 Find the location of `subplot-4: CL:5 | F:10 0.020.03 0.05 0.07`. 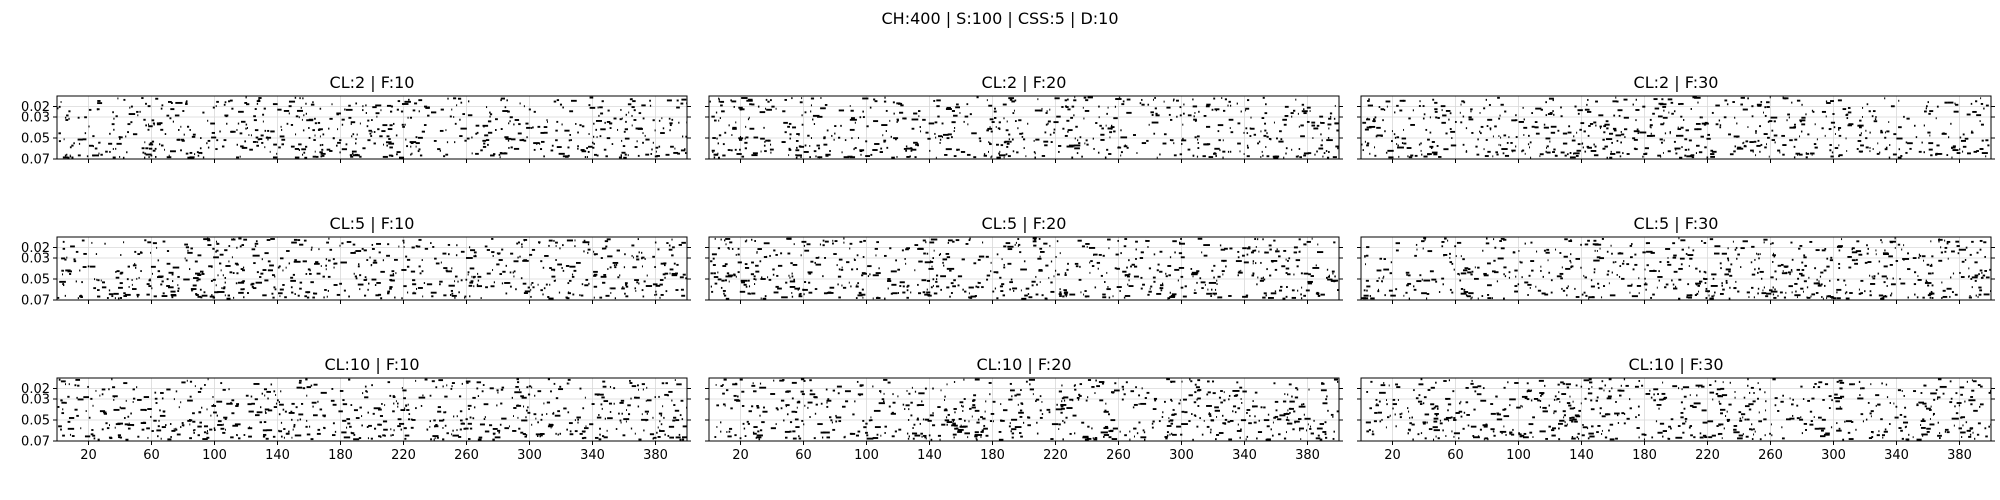

subplot-4: CL:5 | F:10 0.020.03 0.05 0.07 is located at coordinates (356, 261).